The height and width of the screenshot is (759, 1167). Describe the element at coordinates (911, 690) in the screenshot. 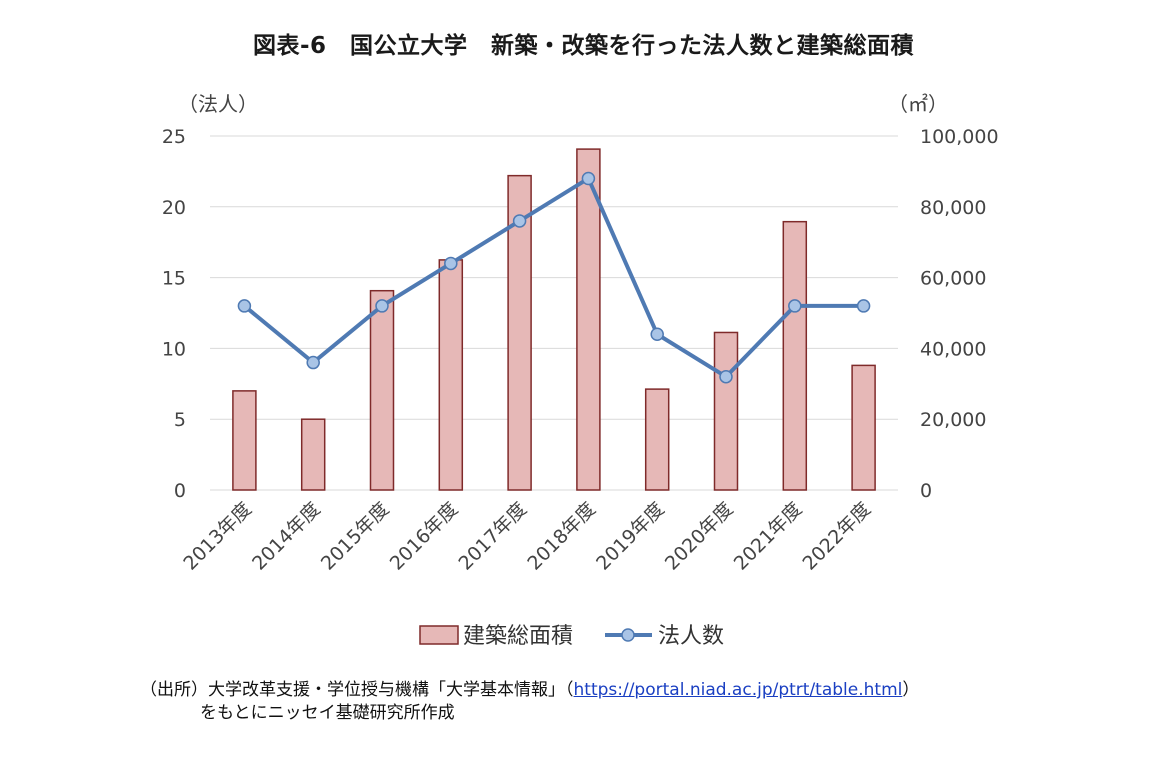

I see `source-suffix: ）` at that location.